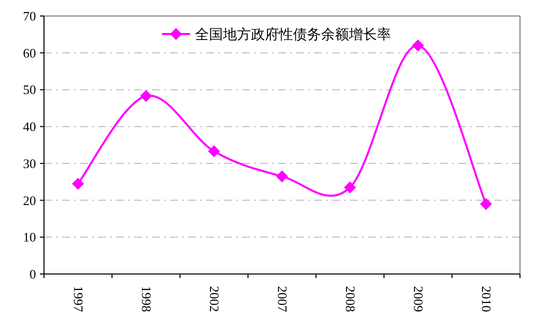 This screenshot has width=544, height=328. I want to click on y-tick-label: 10, so click(29, 237).